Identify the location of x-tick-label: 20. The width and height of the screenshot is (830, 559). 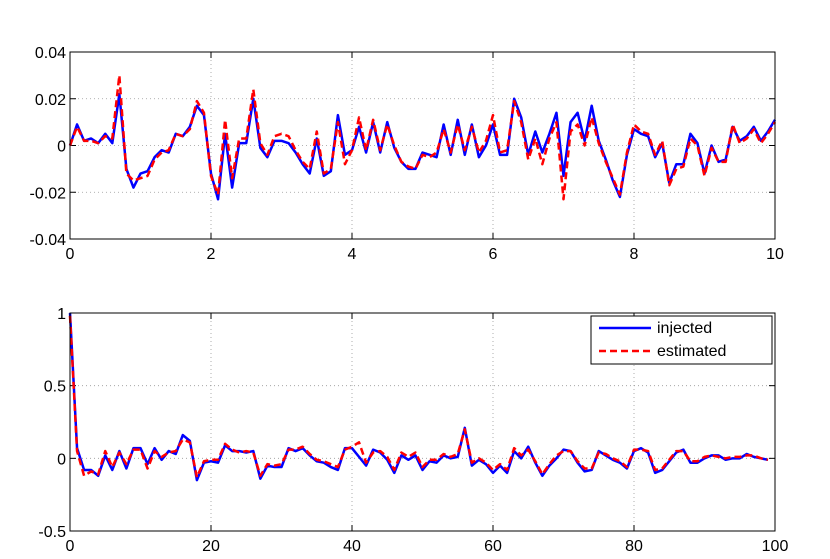
(211, 546).